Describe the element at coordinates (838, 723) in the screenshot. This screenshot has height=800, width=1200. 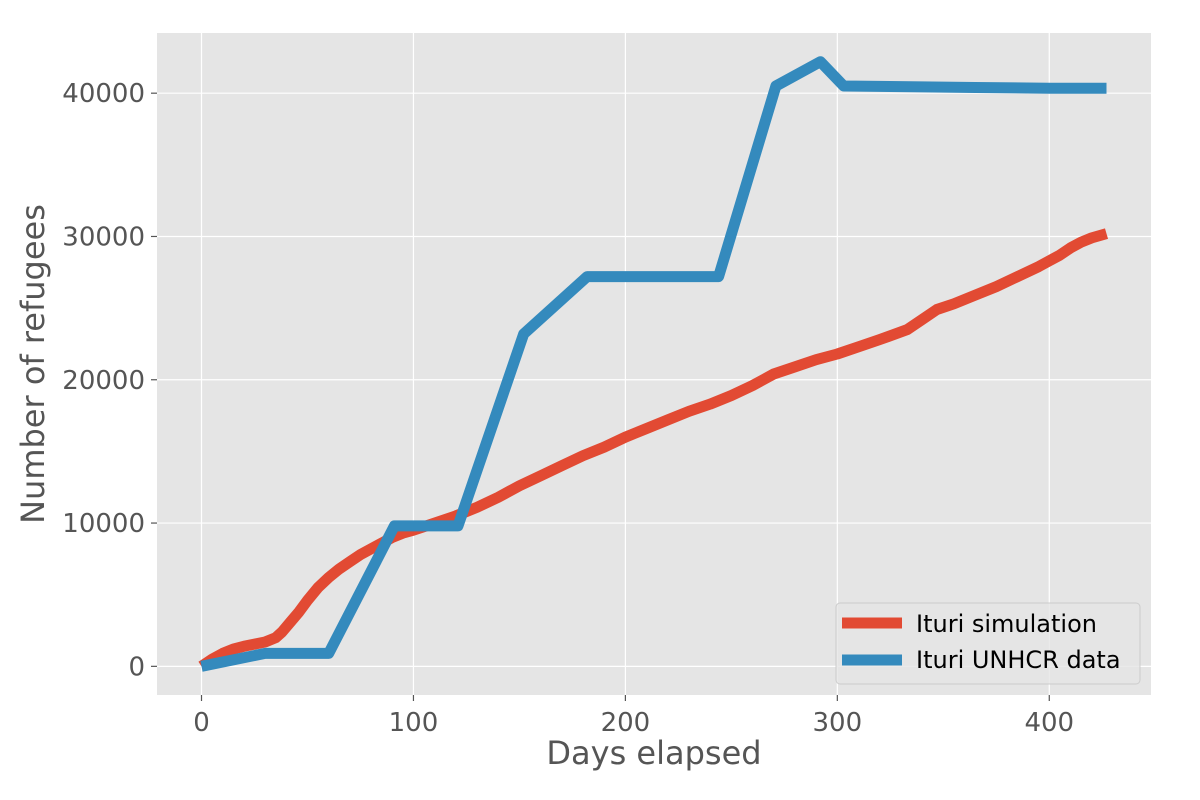
I see `x-tick-label: 300` at that location.